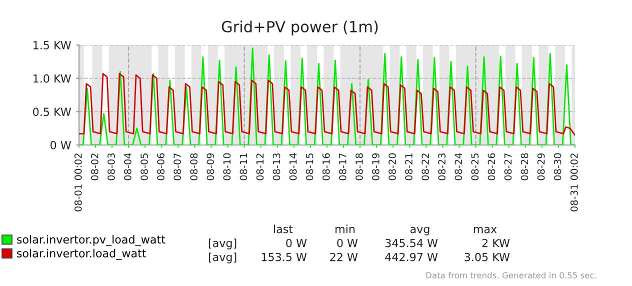 This screenshot has height=286, width=632. What do you see at coordinates (326, 166) in the screenshot?
I see `x-tick-label: 08-16` at bounding box center [326, 166].